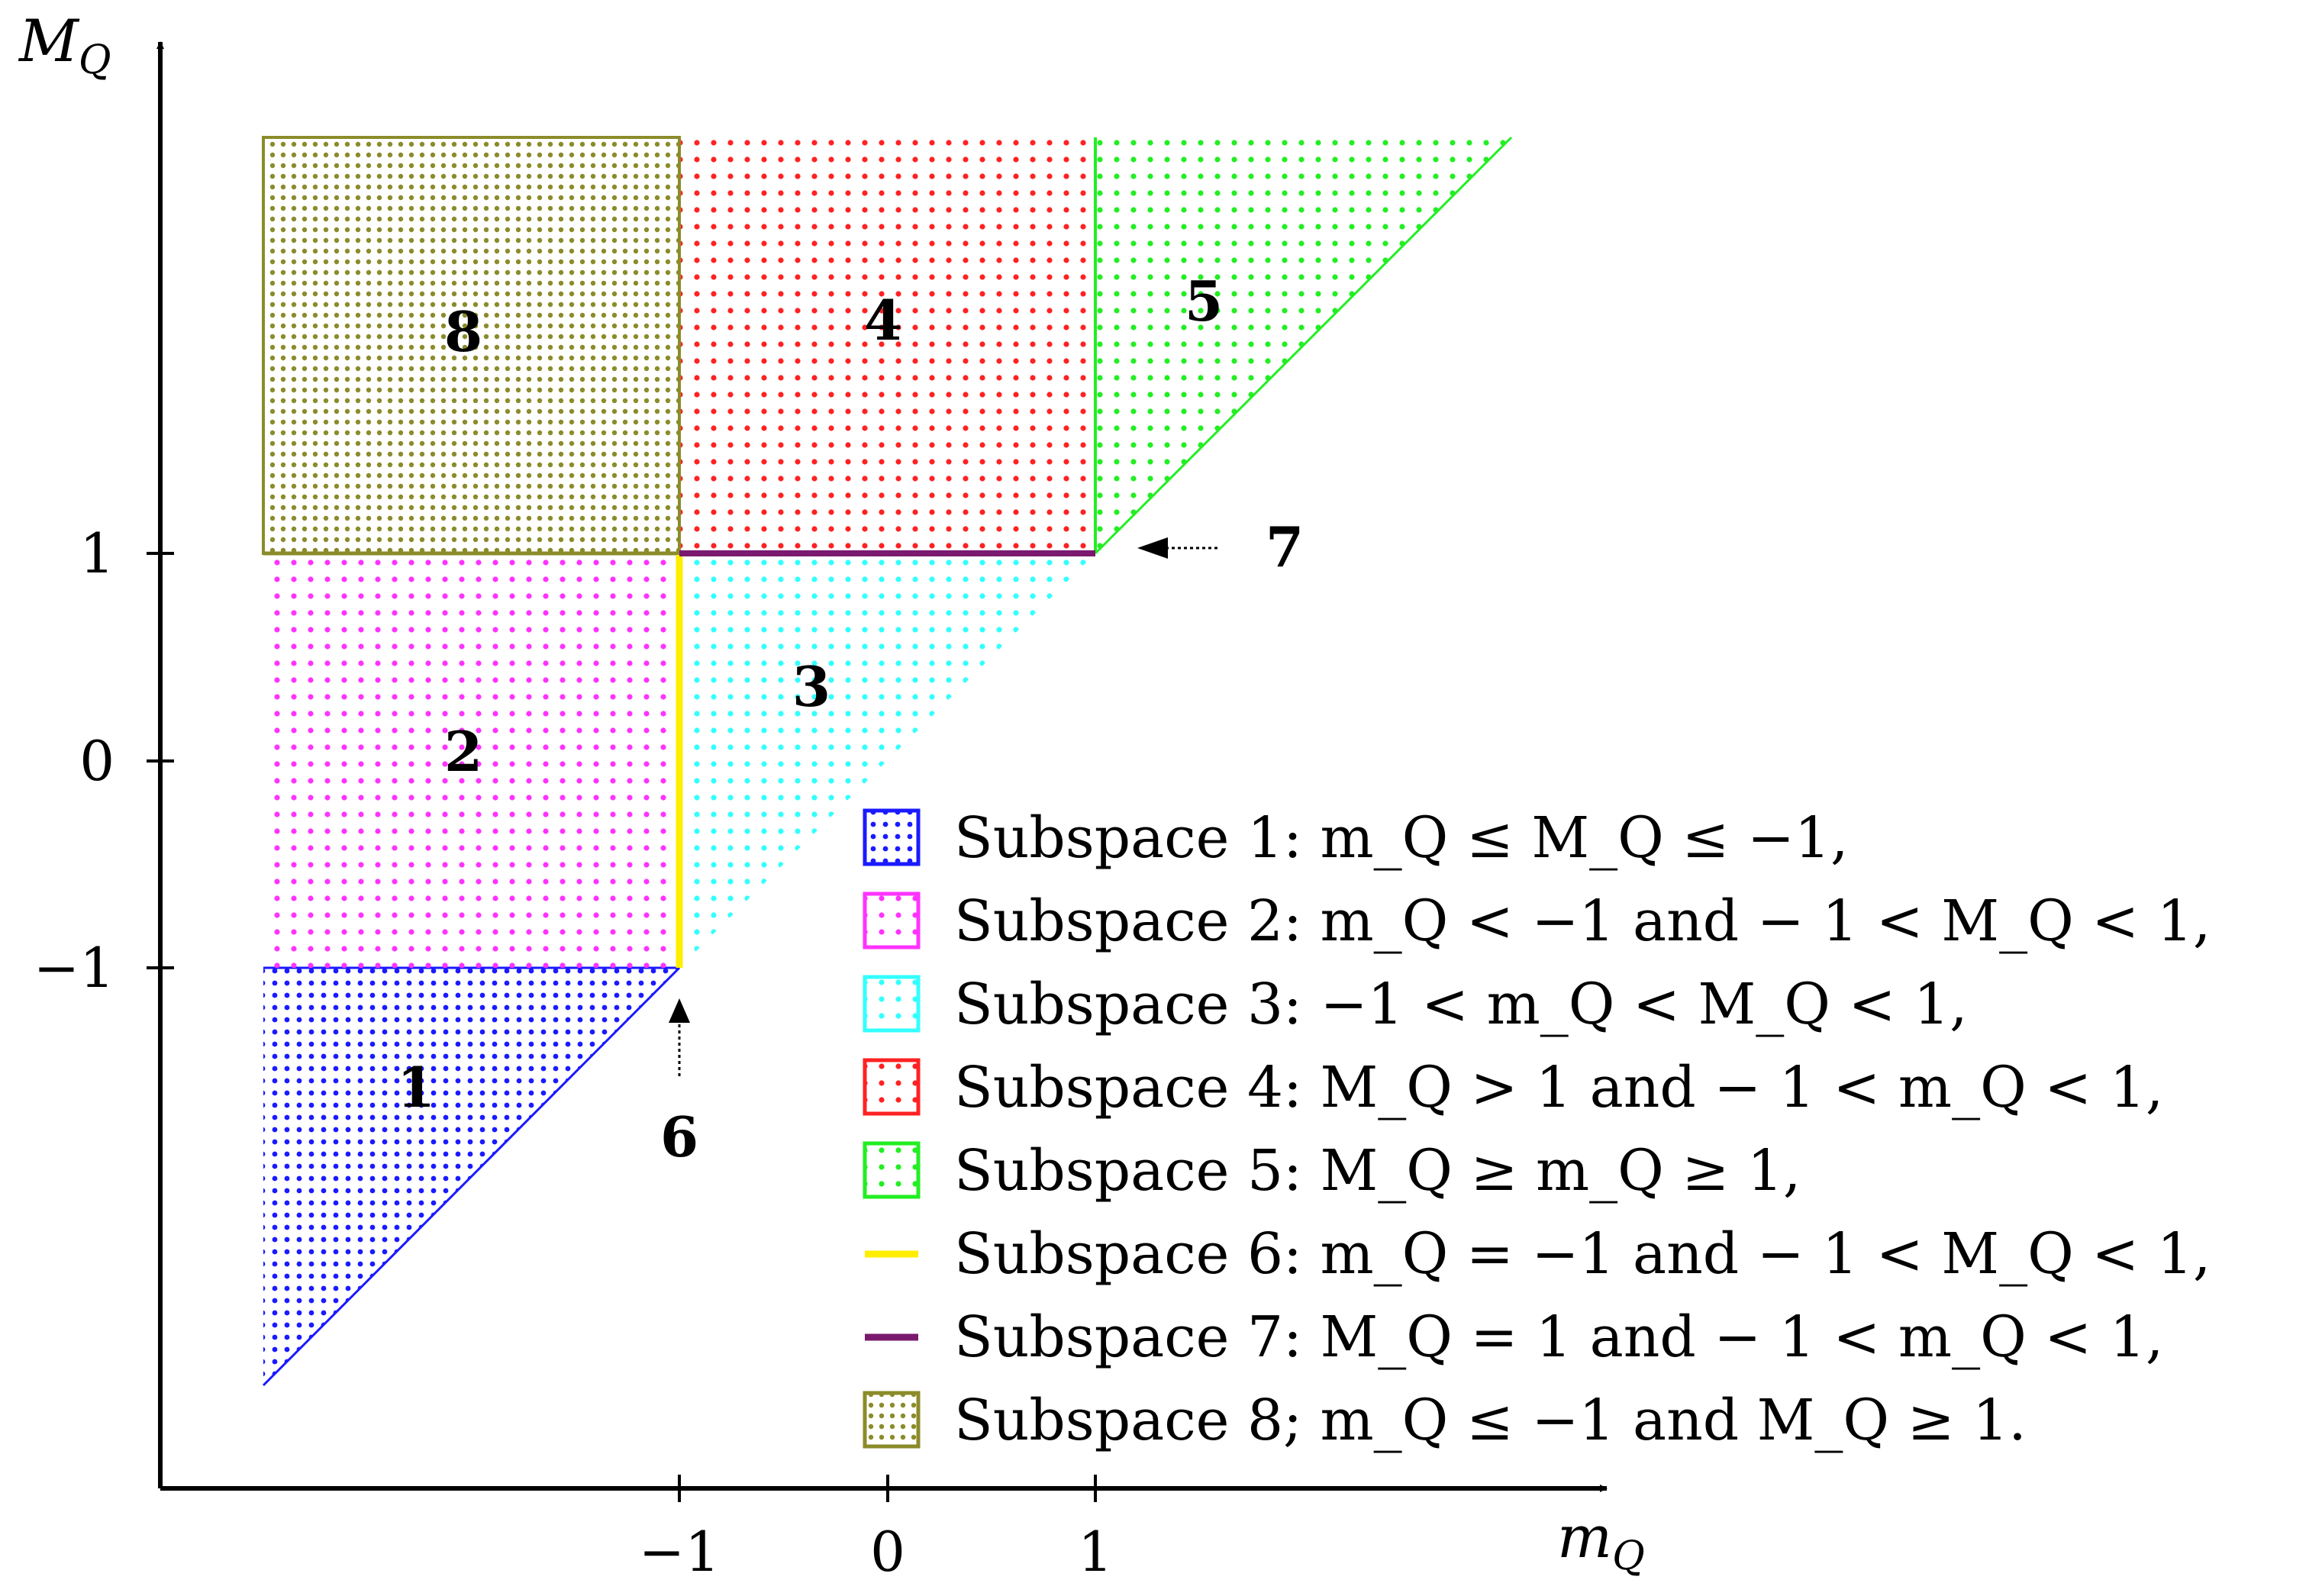  Describe the element at coordinates (1285, 546) in the screenshot. I see `boundary-7-label: 7` at that location.